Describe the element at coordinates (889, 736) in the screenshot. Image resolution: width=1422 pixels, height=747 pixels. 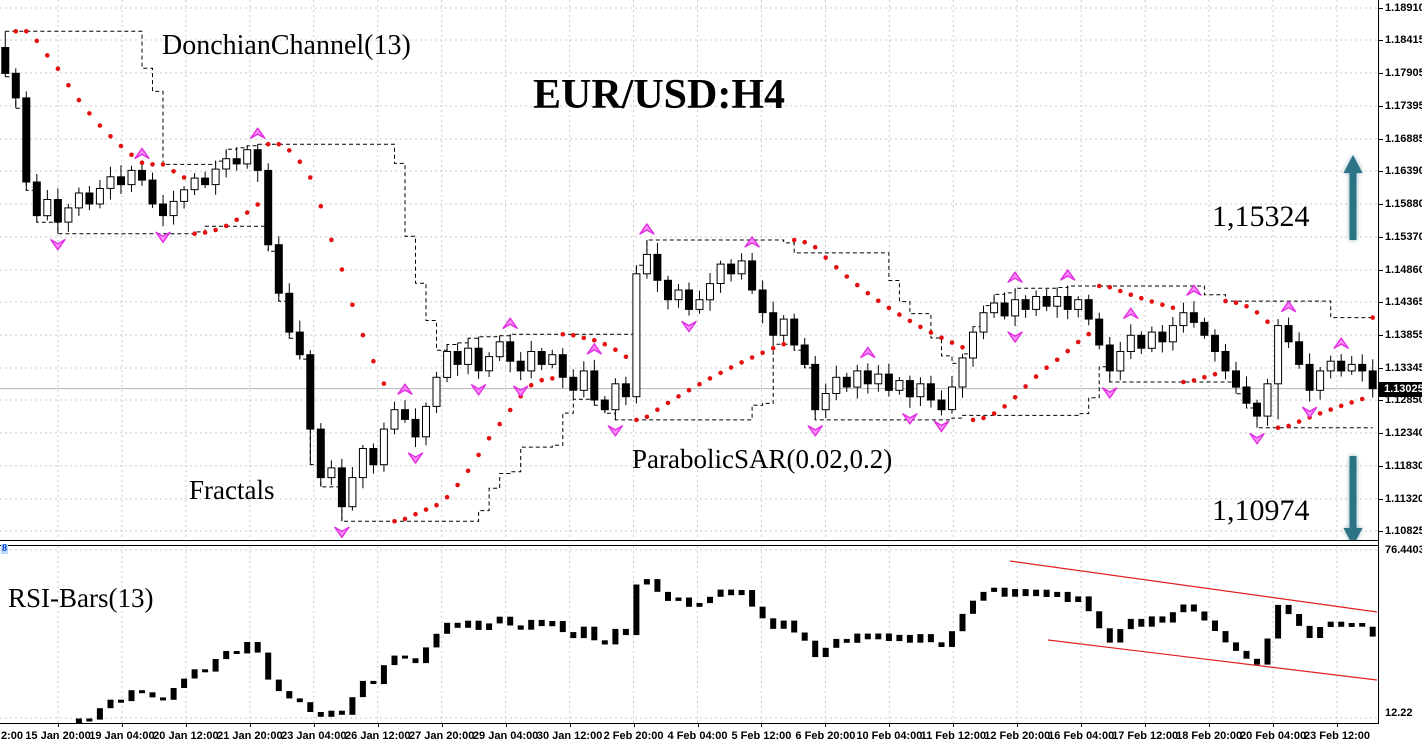
I see `time-axis-label: 10 Feb 04:00` at that location.